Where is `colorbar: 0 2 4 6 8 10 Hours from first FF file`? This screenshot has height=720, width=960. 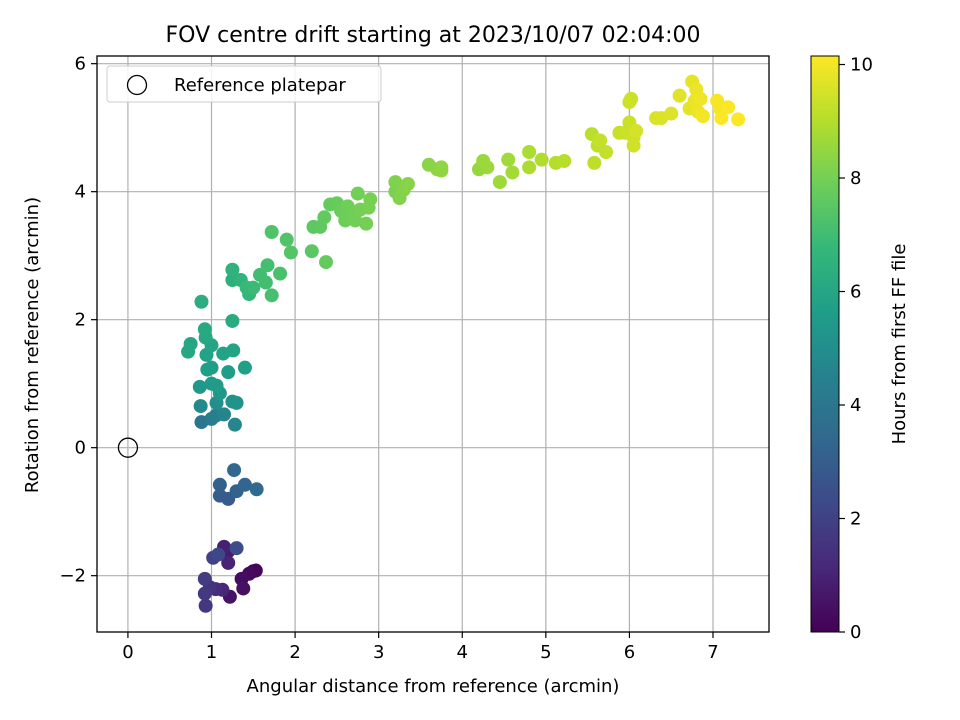 colorbar: 0 2 4 6 8 10 Hours from first FF file is located at coordinates (860, 349).